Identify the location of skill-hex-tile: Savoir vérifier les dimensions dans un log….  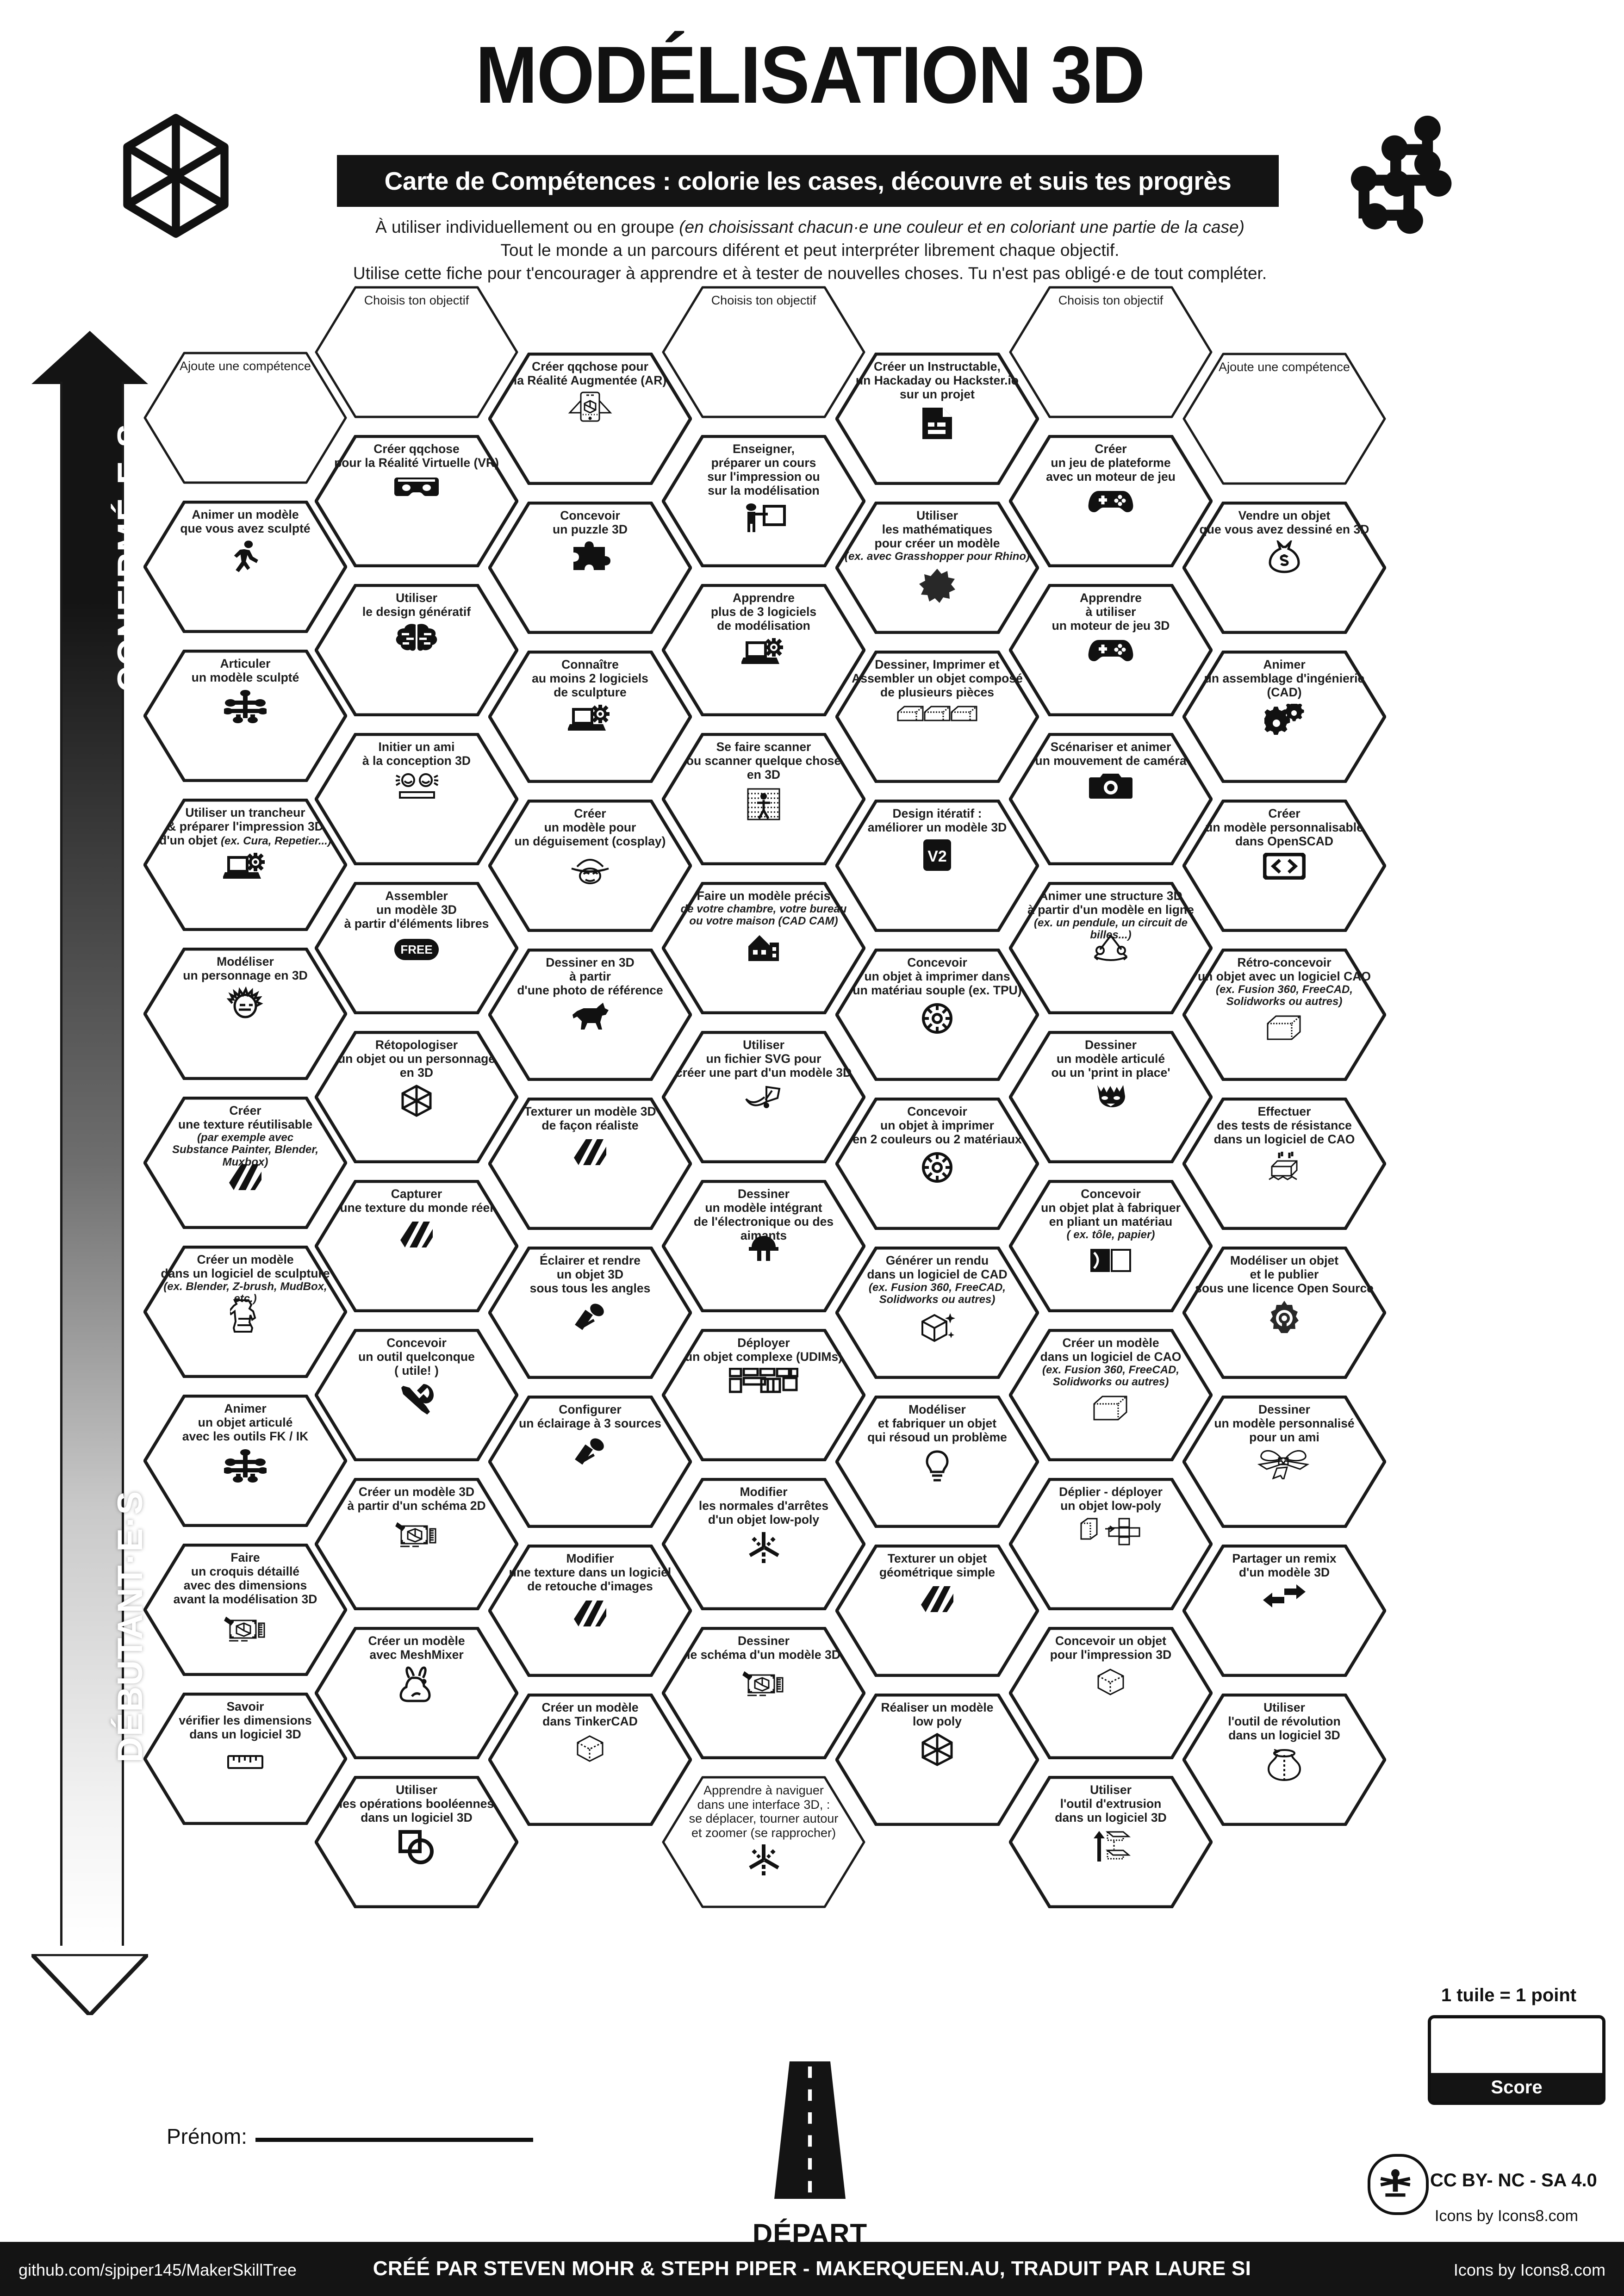
(245, 1759).